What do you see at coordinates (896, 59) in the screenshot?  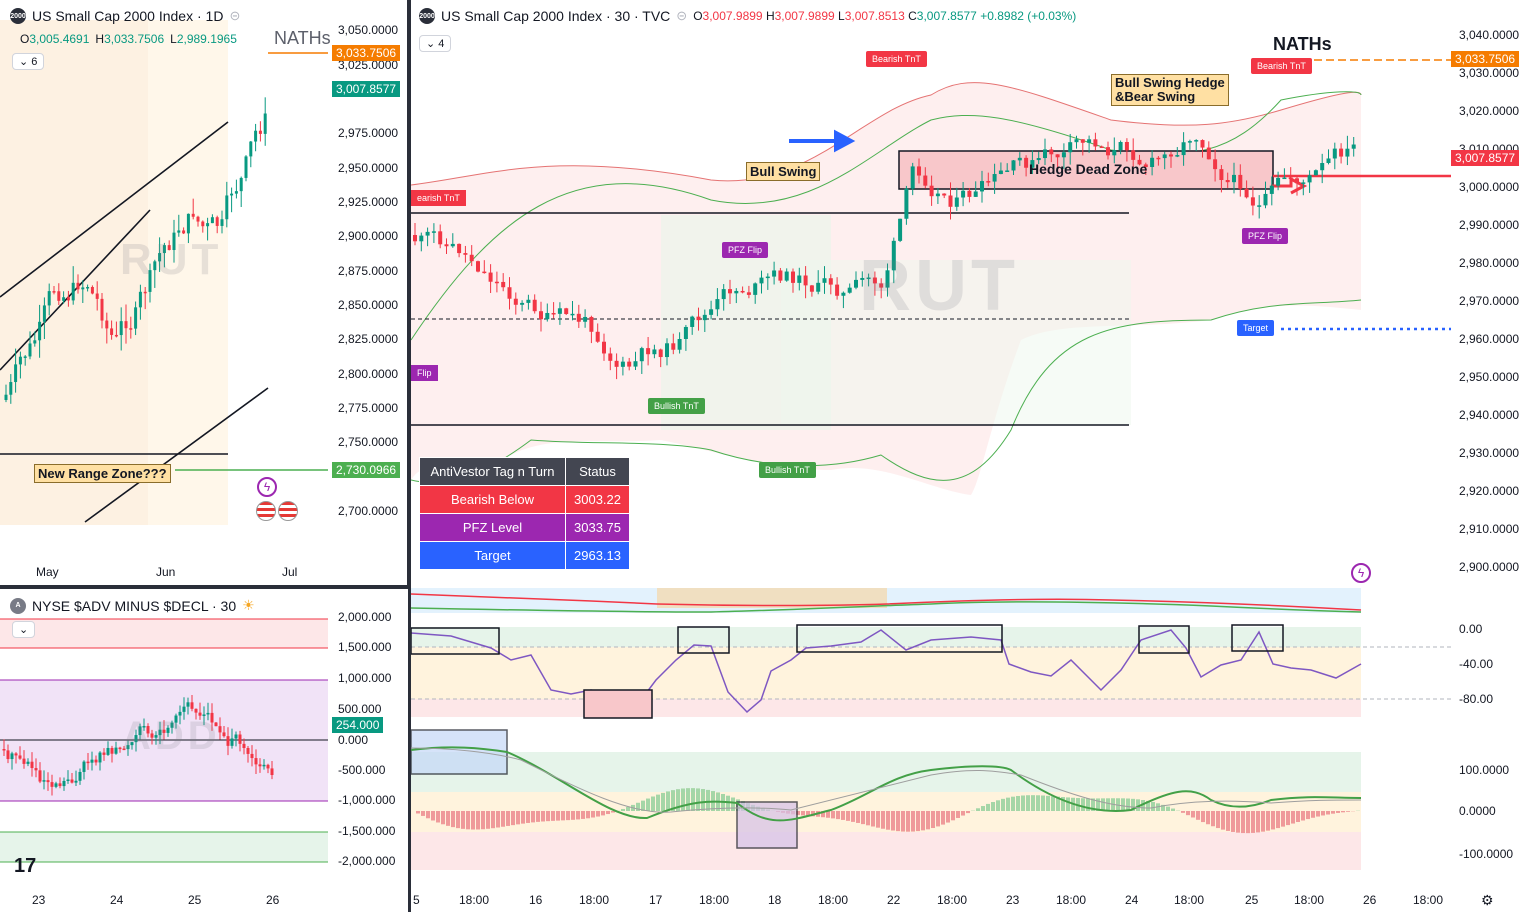 I see `bearish-tnt-label-1: Bearish TnT` at bounding box center [896, 59].